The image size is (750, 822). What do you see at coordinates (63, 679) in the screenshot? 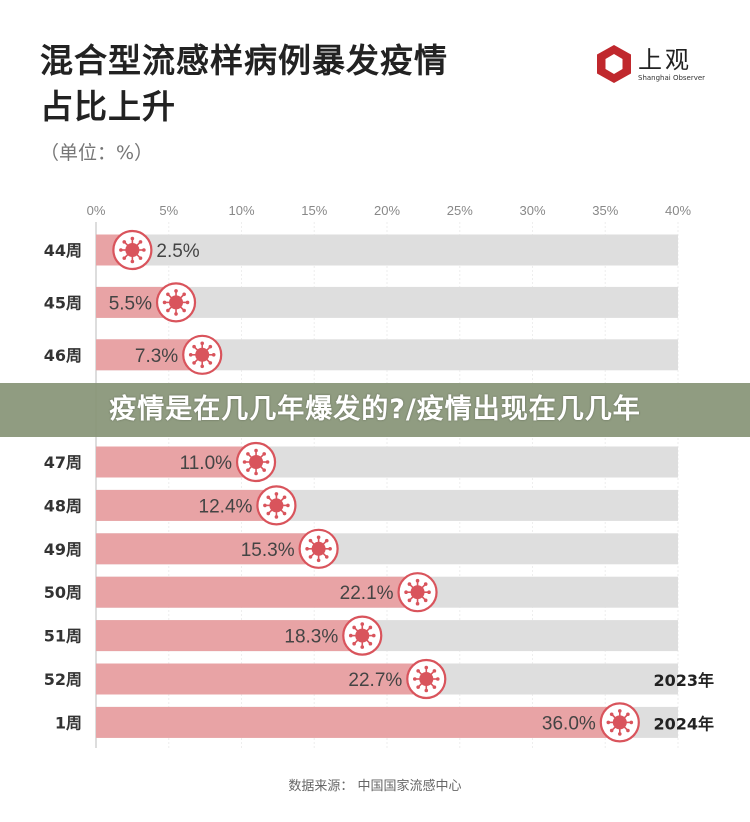
I see `category-label: 52周` at bounding box center [63, 679].